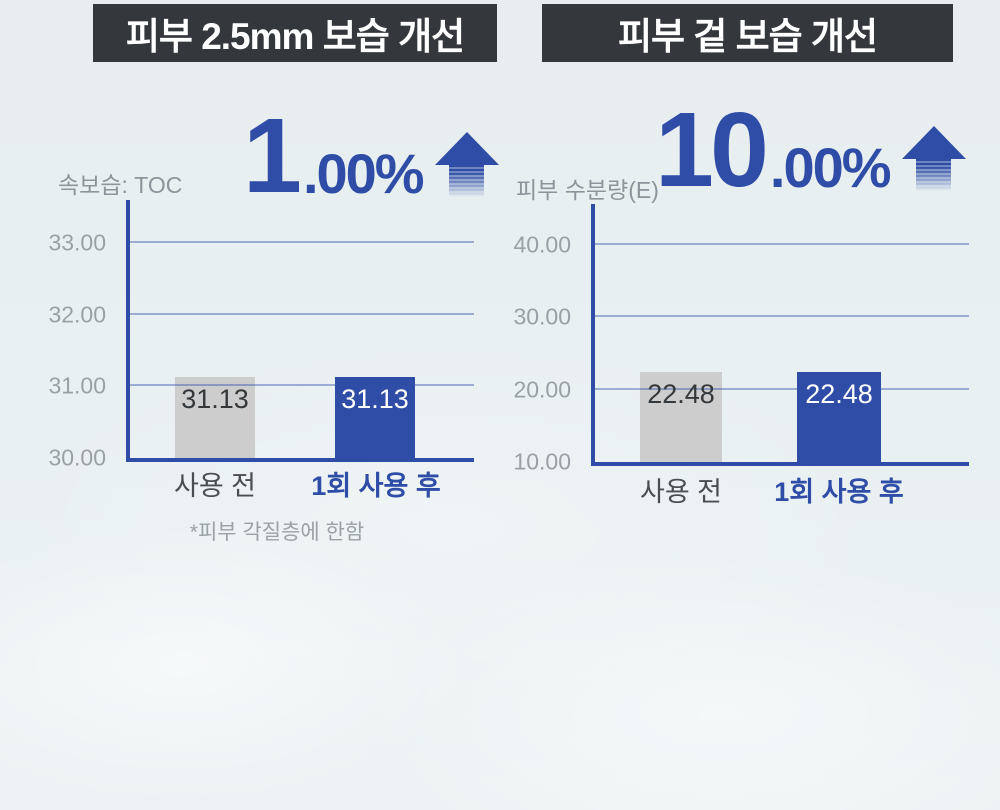 Image resolution: width=1000 pixels, height=810 pixels. What do you see at coordinates (681, 492) in the screenshot?
I see `chart2-category-before: 사용 전` at bounding box center [681, 492].